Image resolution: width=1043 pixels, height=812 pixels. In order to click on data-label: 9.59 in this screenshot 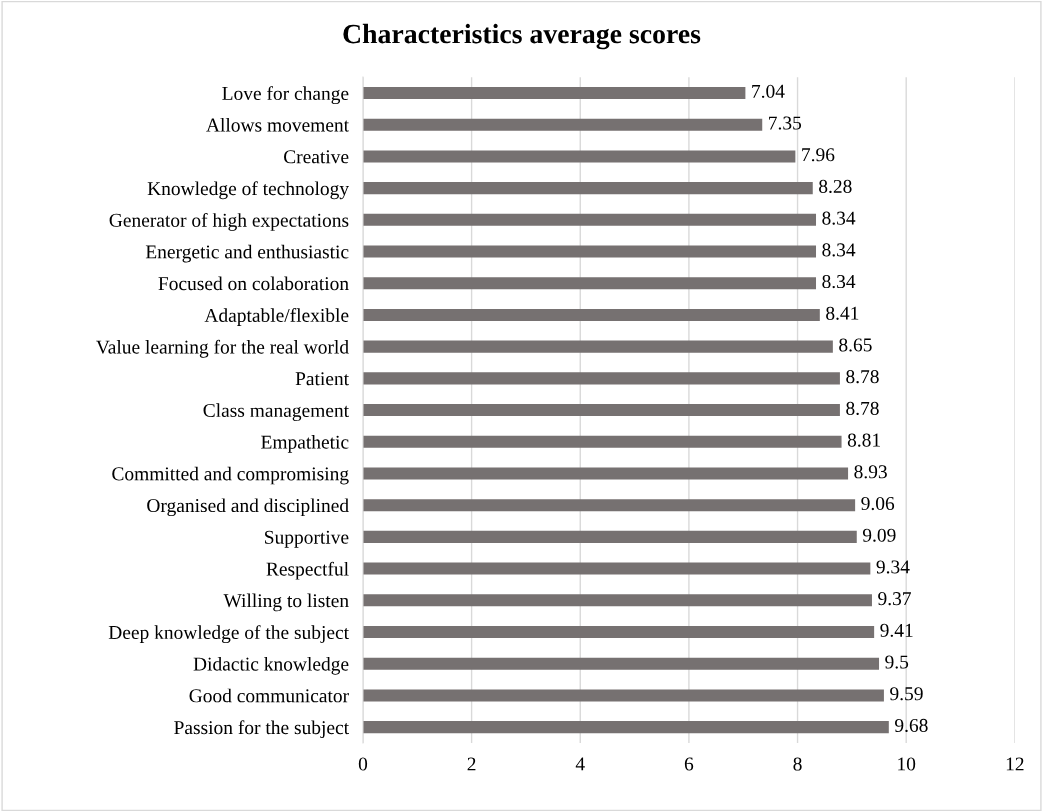, I will do `click(906, 694)`.